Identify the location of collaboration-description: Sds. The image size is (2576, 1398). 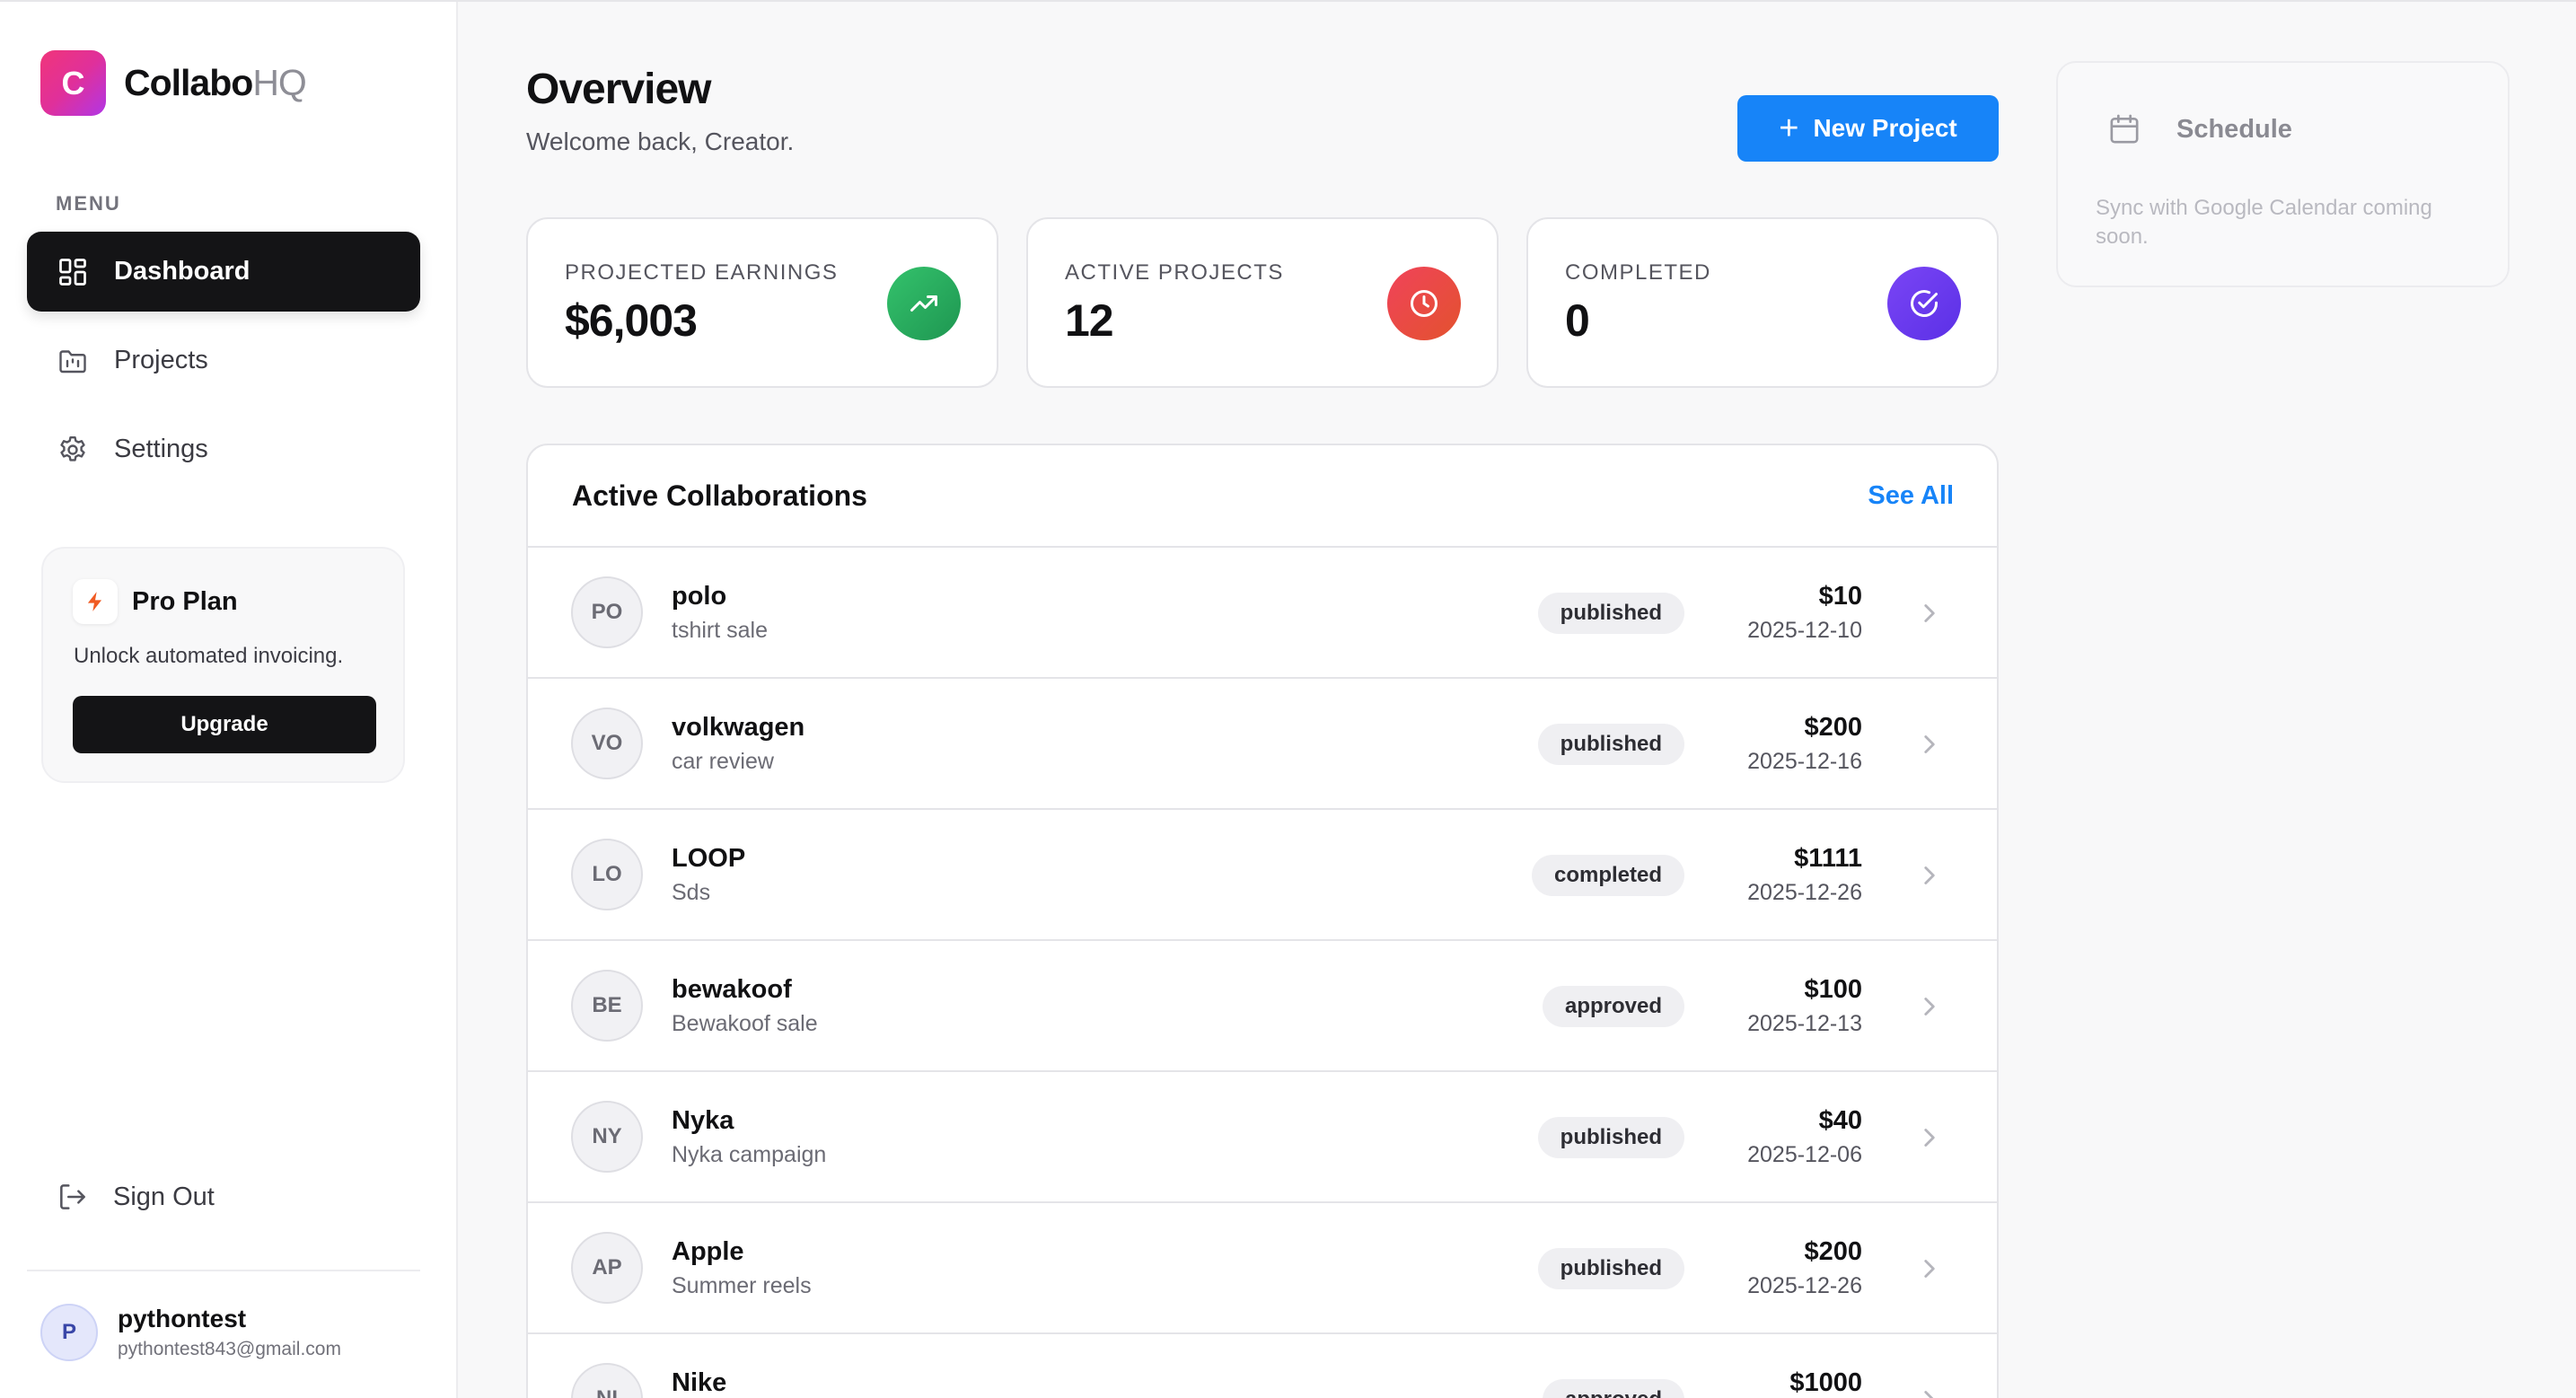
(691, 892).